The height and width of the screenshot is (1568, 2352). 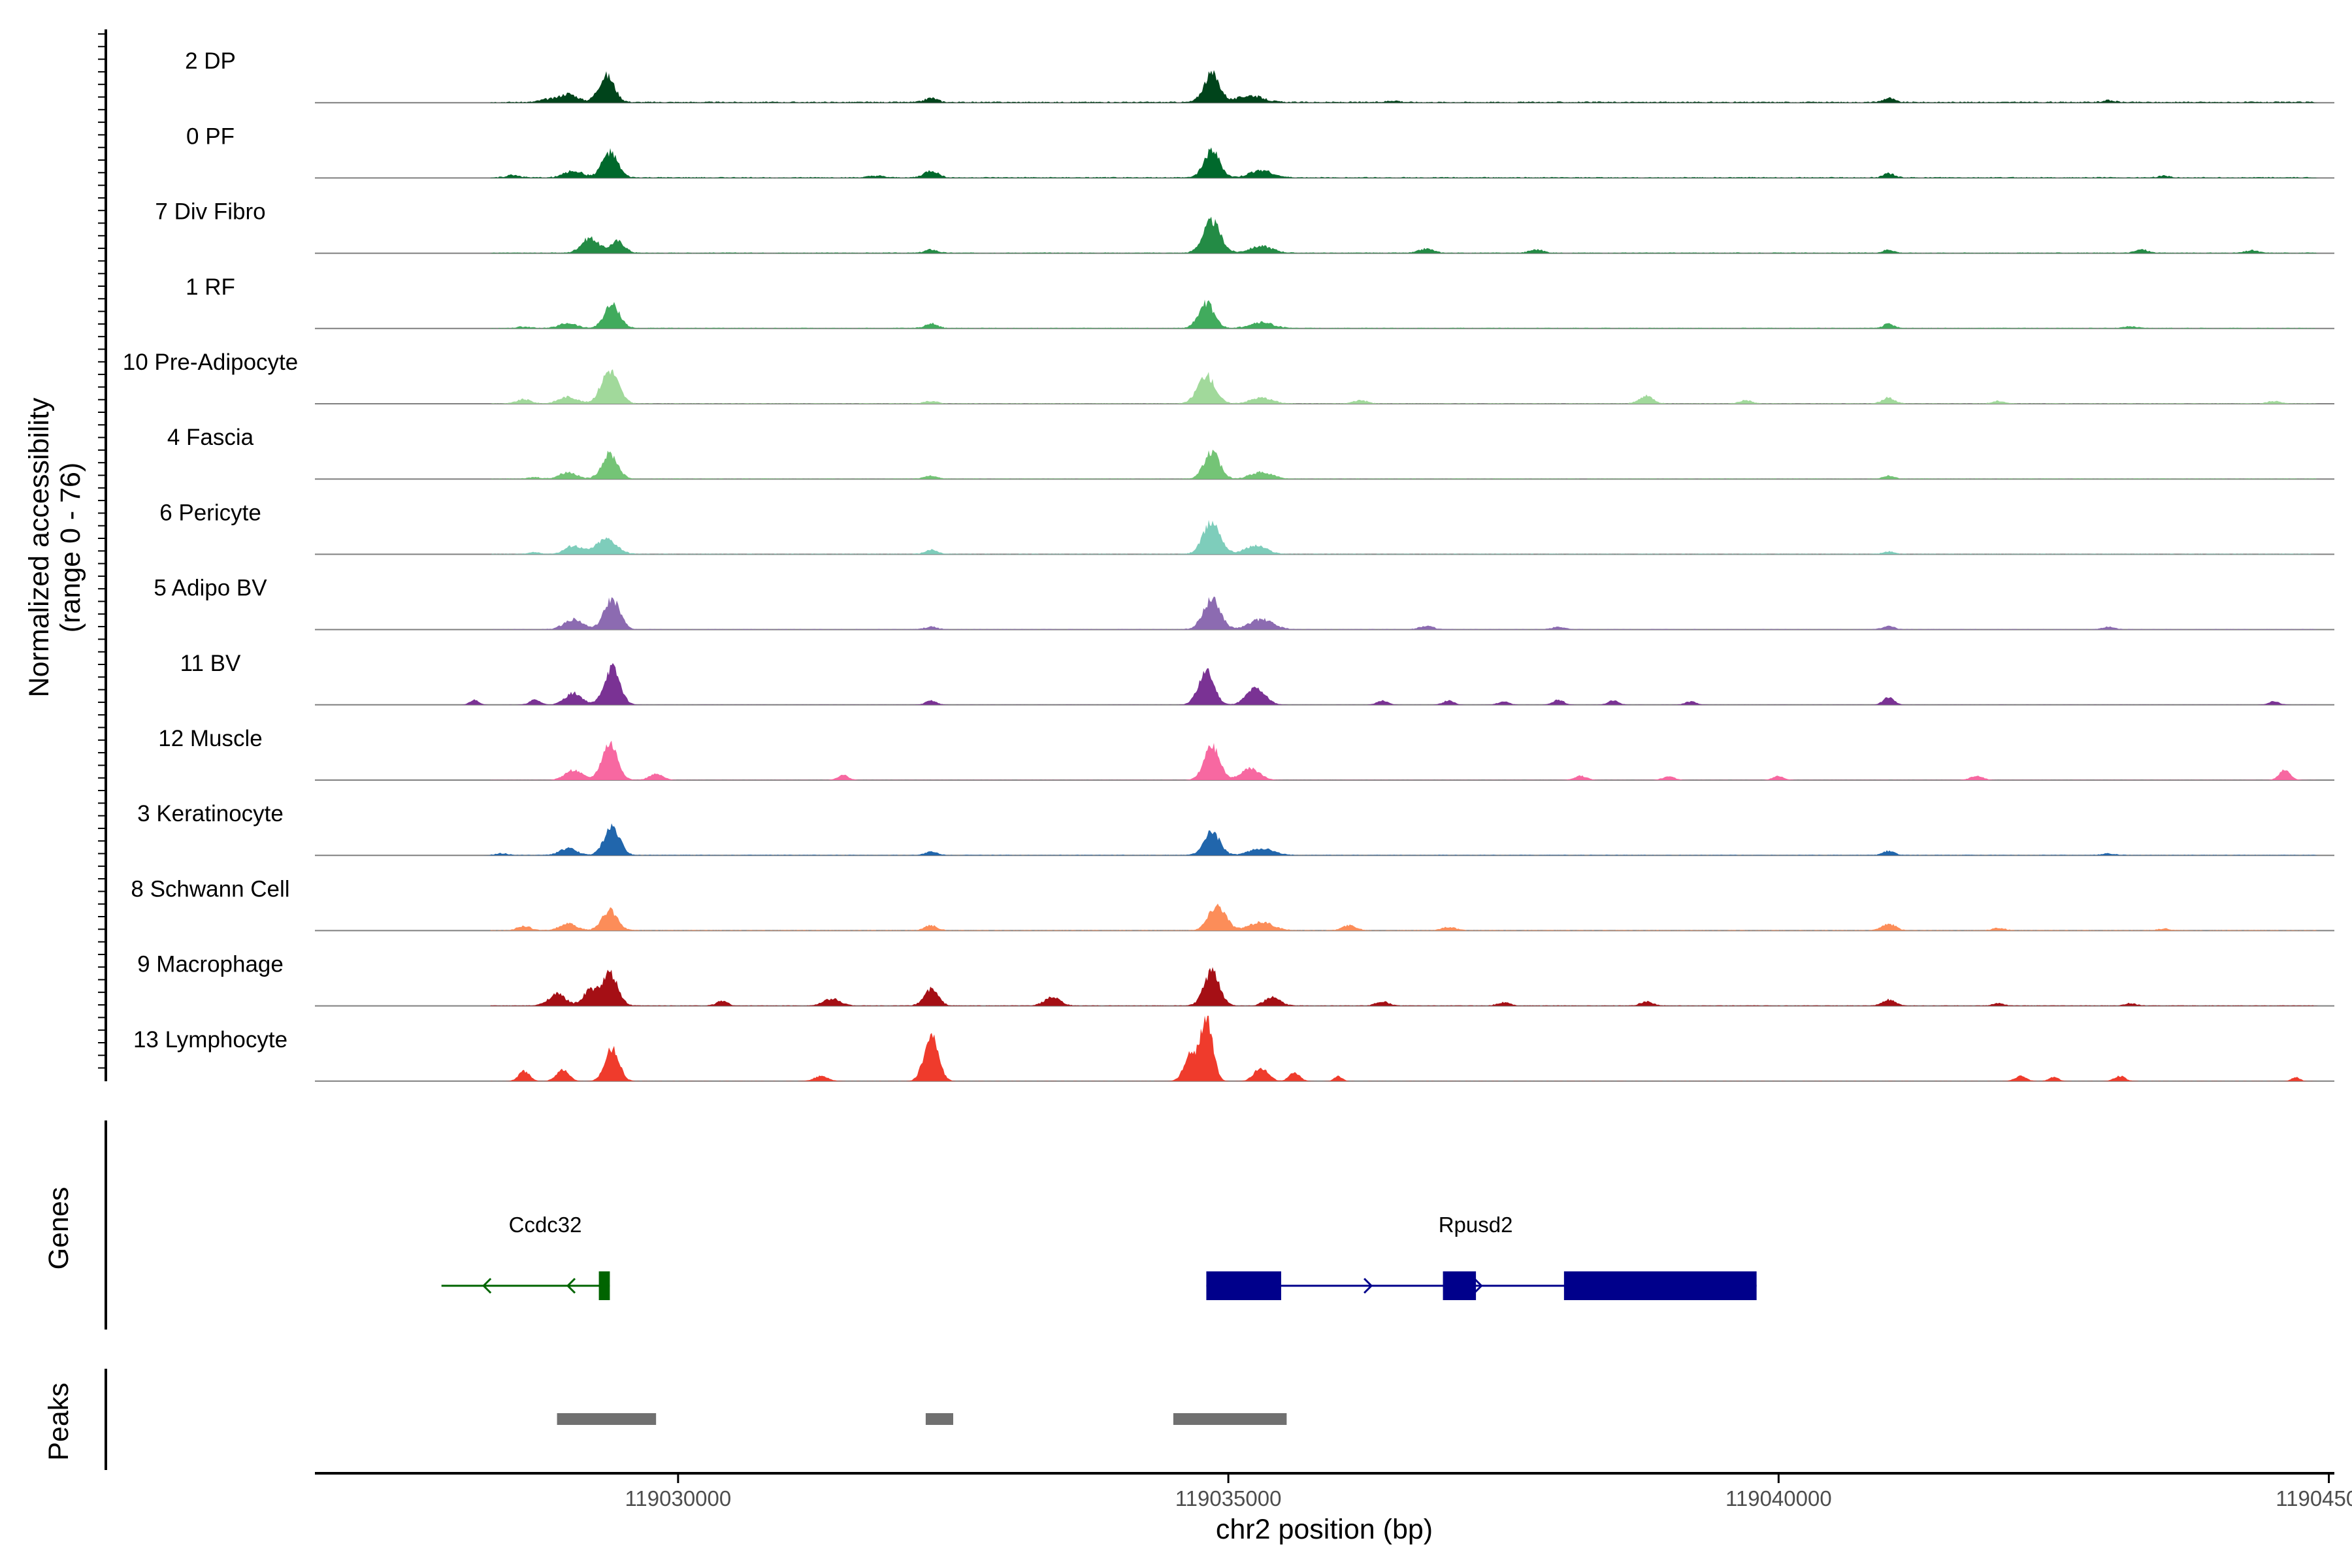 I want to click on coverage-track: 12 Muscle, so click(x=1246, y=753).